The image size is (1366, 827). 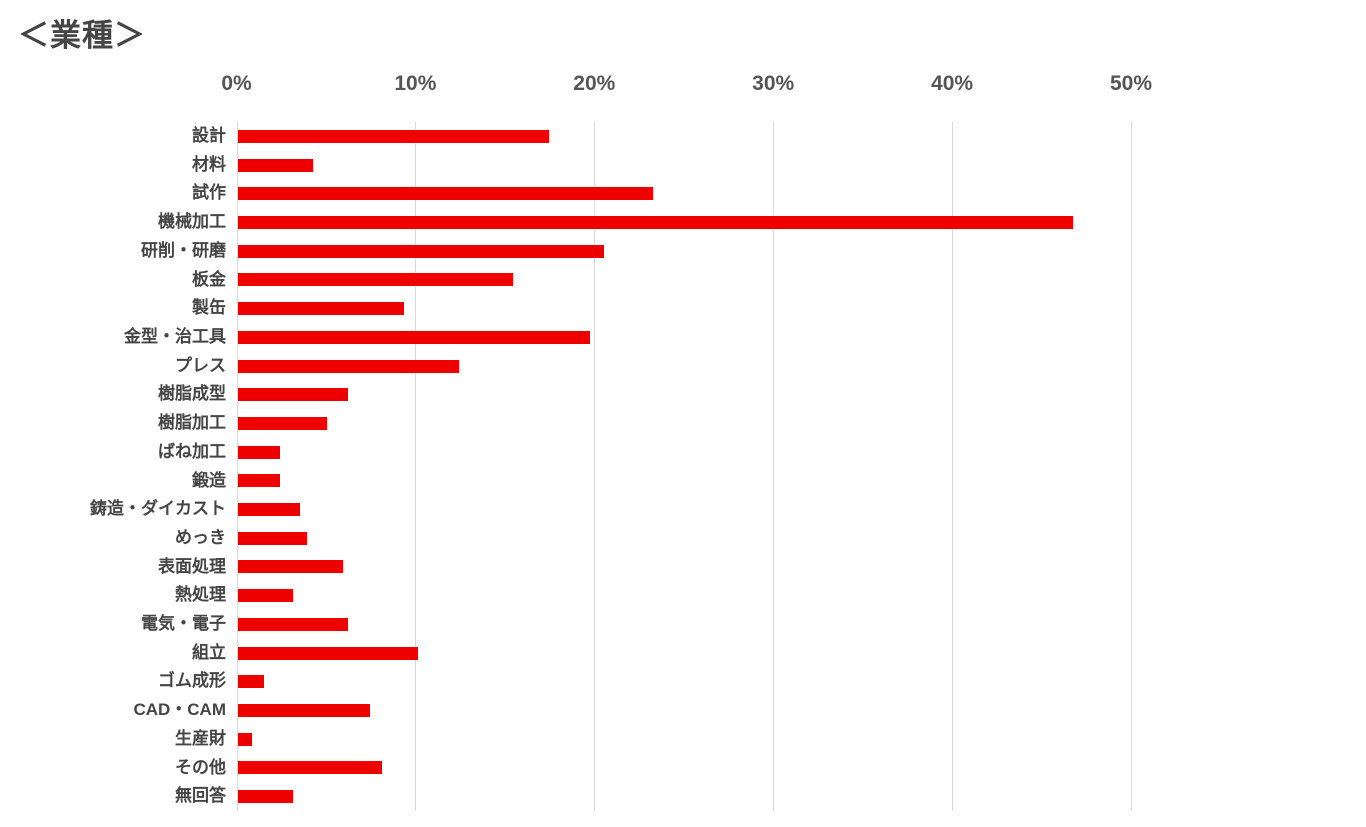 I want to click on category-label: 熱処理, so click(x=200, y=595).